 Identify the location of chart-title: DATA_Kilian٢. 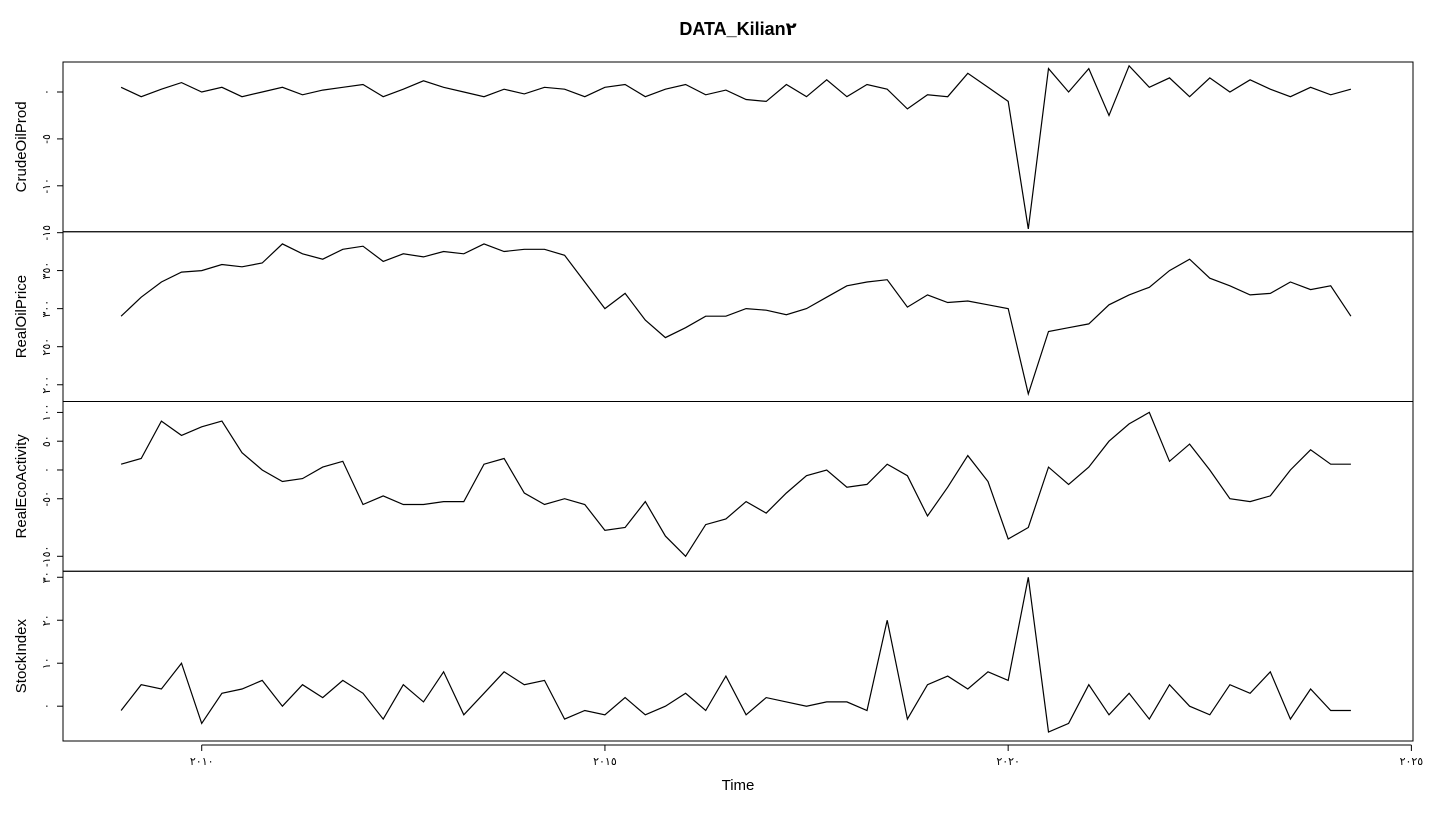
(737, 29).